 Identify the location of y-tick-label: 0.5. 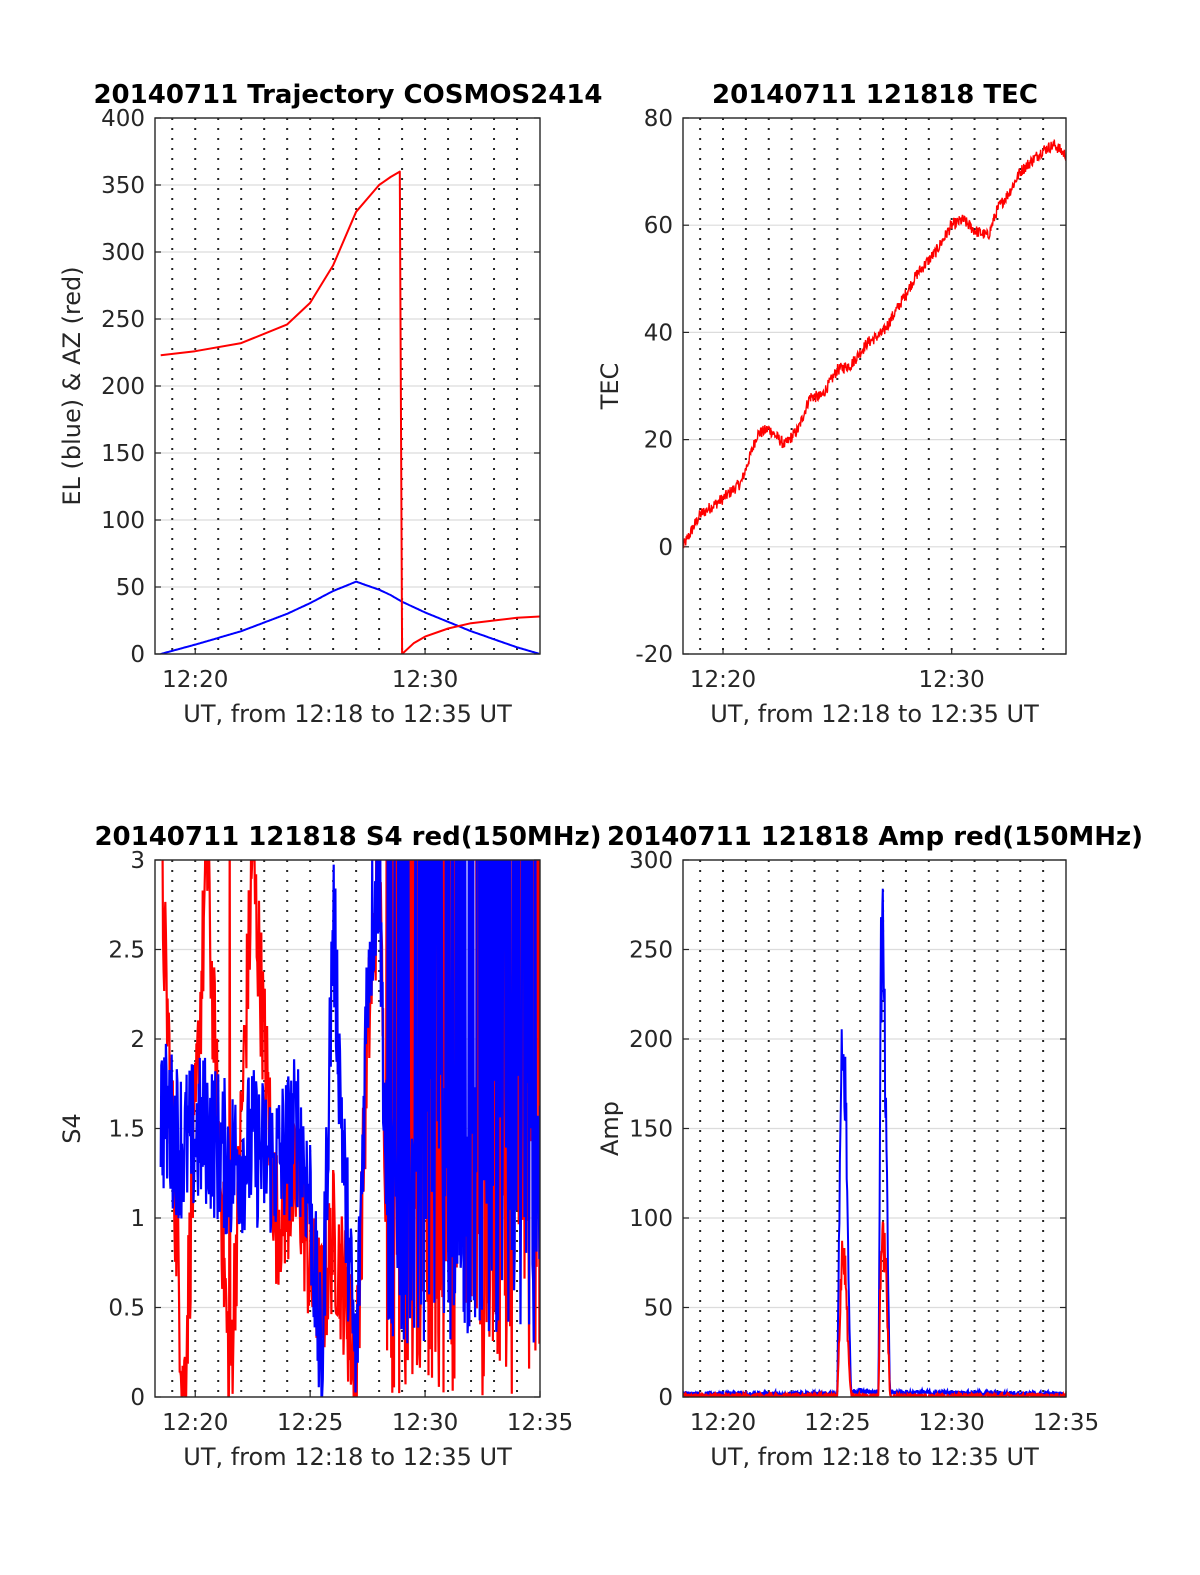
(126, 1309).